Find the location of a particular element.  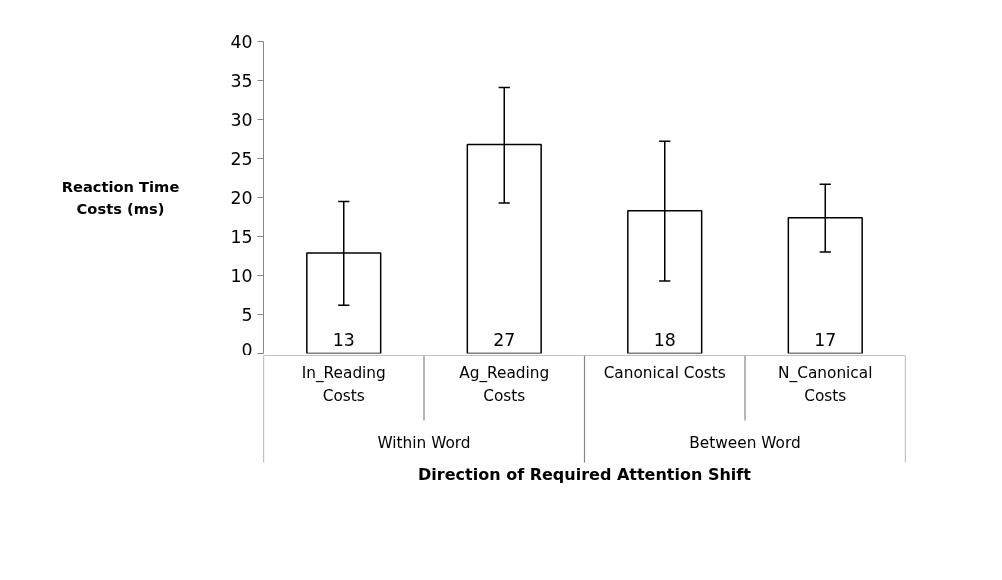

y-tick-label: 30 is located at coordinates (241, 120).